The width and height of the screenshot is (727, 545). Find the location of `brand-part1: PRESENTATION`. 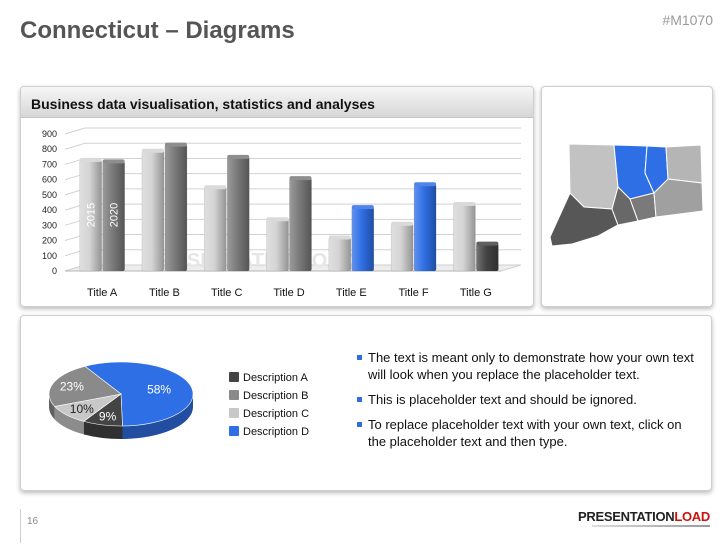

brand-part1: PRESENTATION is located at coordinates (626, 516).